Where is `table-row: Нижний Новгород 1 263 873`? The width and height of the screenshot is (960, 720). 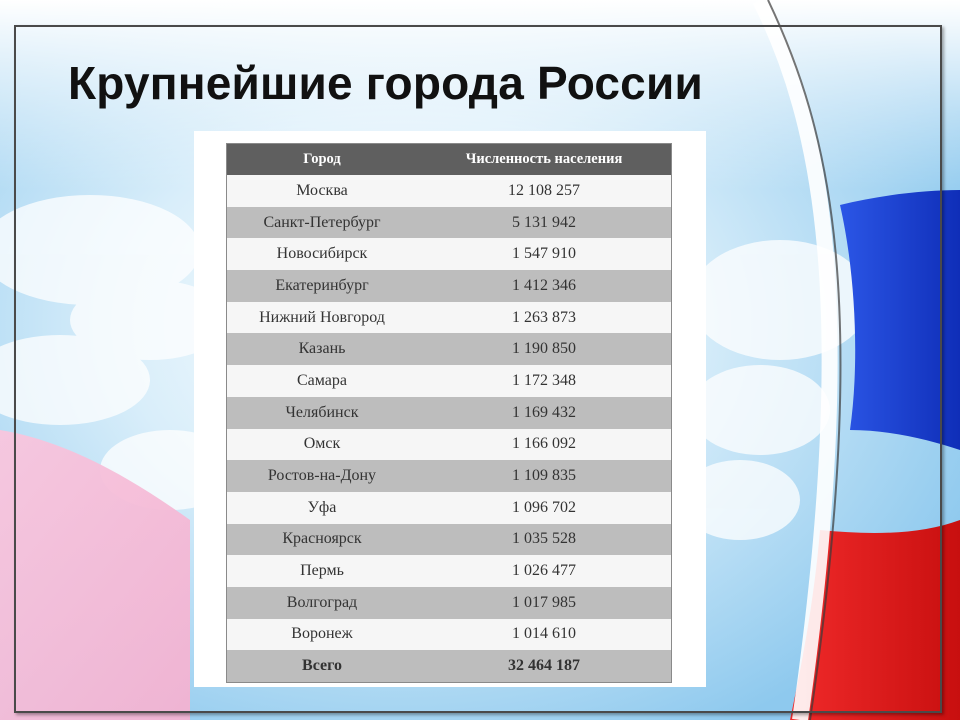 table-row: Нижний Новгород 1 263 873 is located at coordinates (449, 317).